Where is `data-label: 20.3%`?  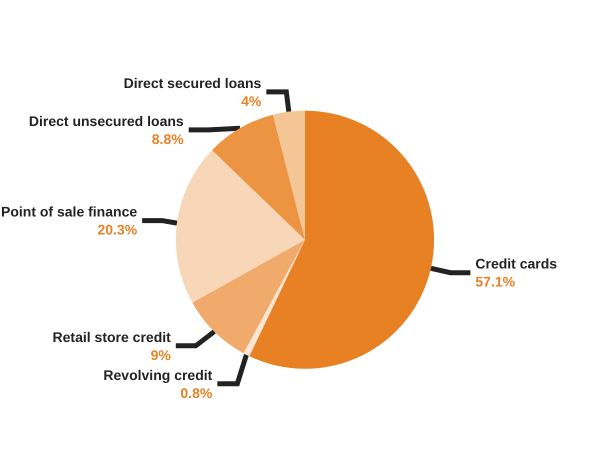
data-label: 20.3% is located at coordinates (117, 230).